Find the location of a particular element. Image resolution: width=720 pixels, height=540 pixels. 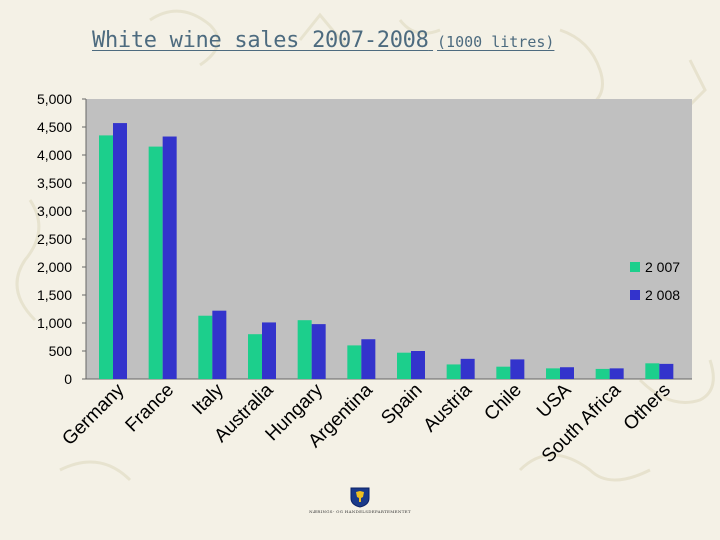

x-tick-label: Others is located at coordinates (647, 407).